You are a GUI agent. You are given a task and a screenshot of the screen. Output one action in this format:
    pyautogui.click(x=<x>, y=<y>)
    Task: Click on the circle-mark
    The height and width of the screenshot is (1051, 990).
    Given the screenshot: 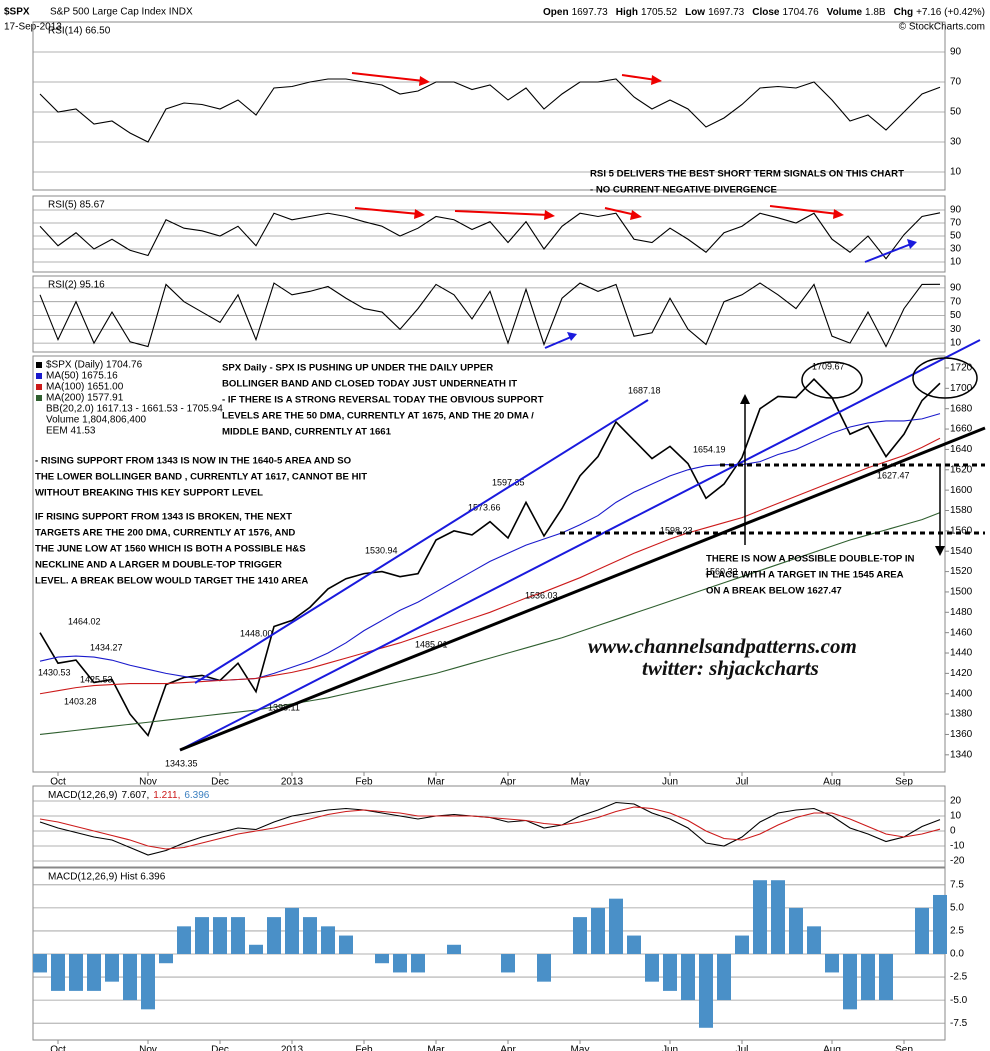 What is the action you would take?
    pyautogui.click(x=832, y=380)
    